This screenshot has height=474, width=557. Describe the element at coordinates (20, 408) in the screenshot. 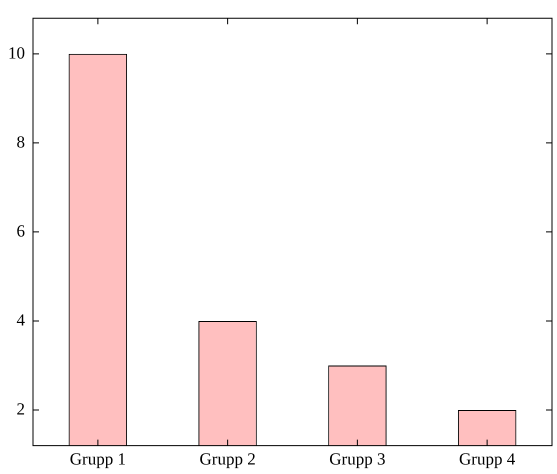

I see `y-tick-label: 2` at that location.